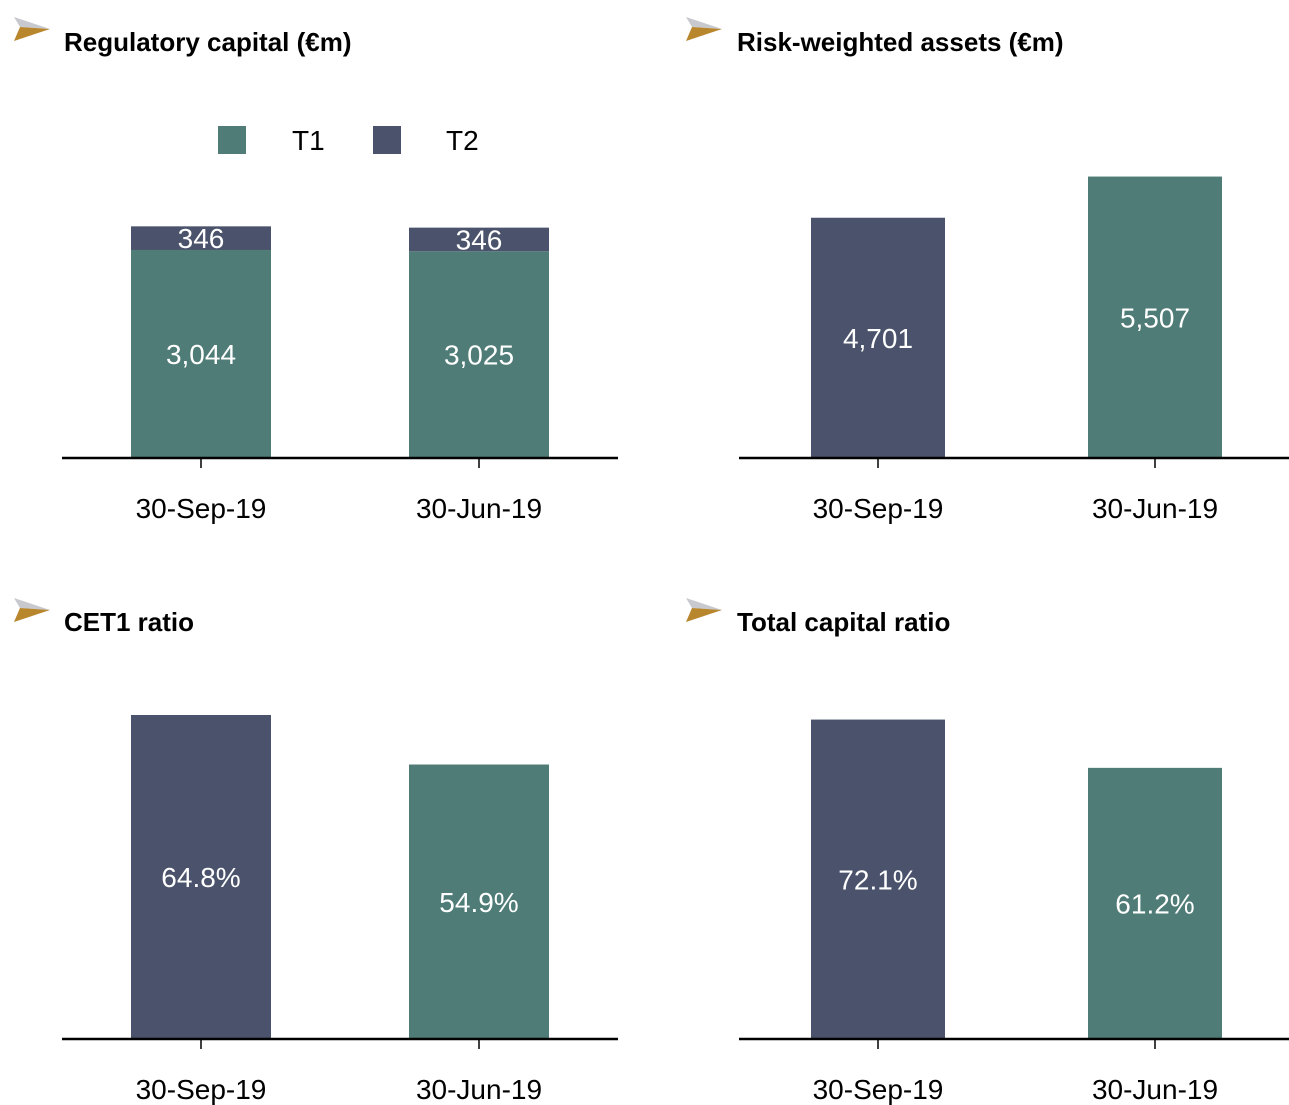 This screenshot has height=1105, width=1289. I want to click on legend-label-t1: T1, so click(308, 140).